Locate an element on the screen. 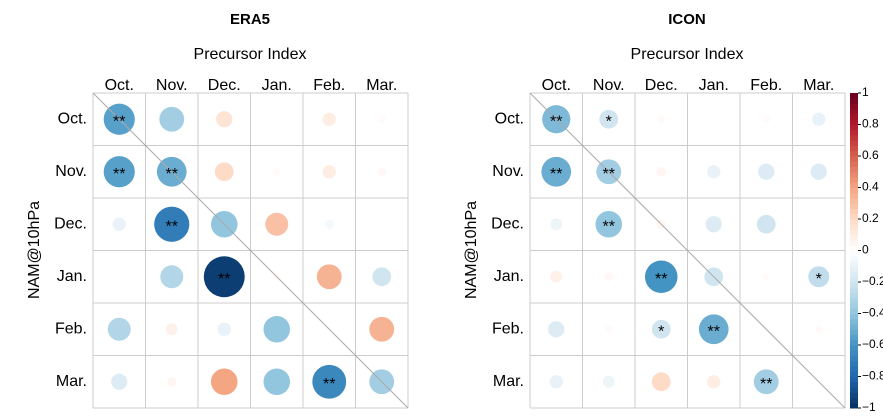  y-tick-label: Oct. is located at coordinates (509, 118).